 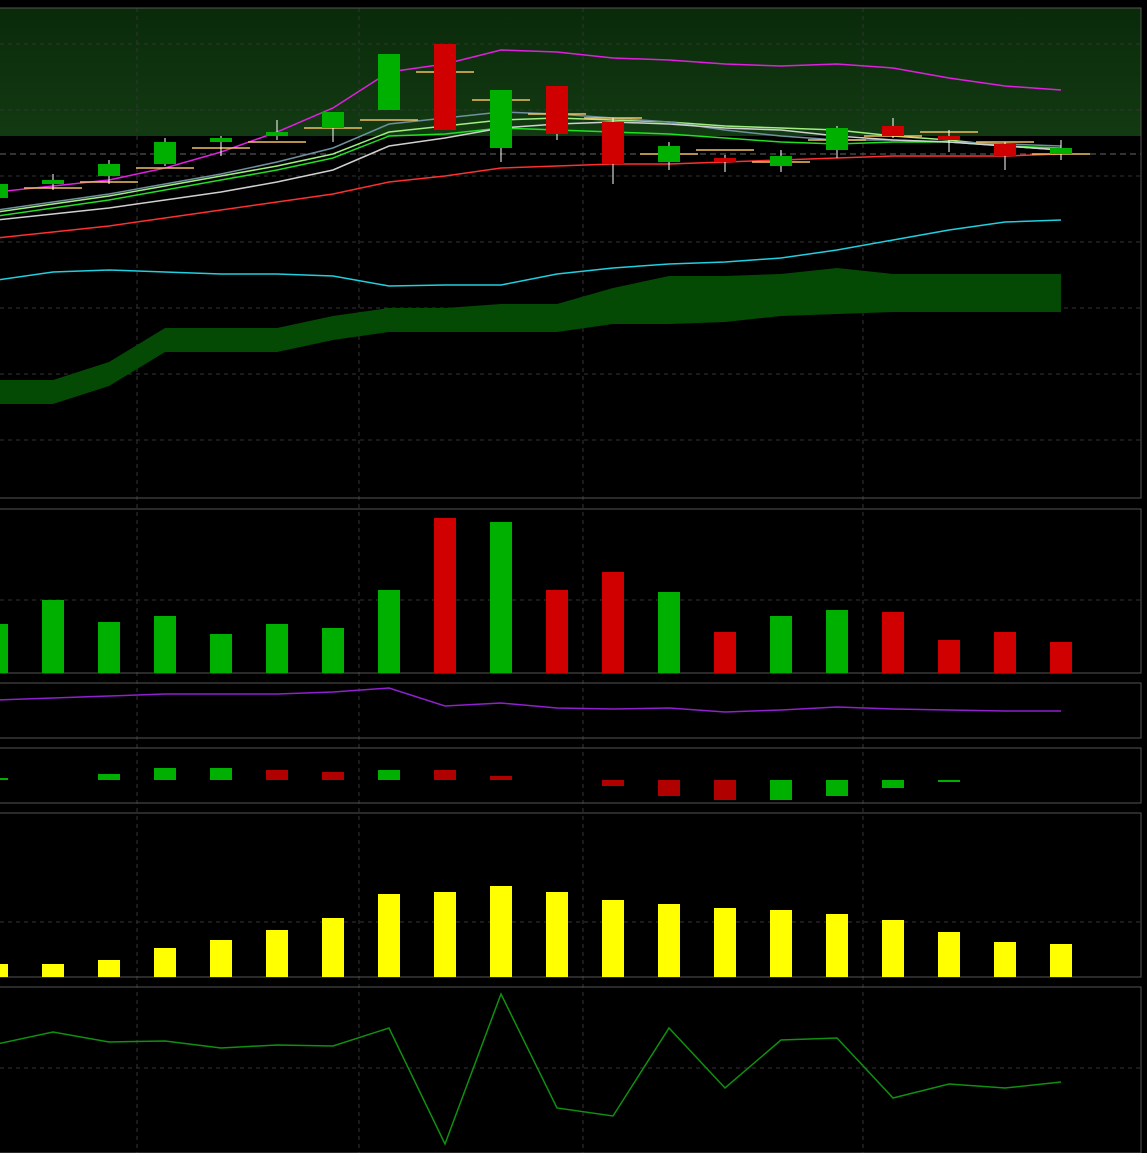 I want to click on cloud-band, so click(x=530, y=336).